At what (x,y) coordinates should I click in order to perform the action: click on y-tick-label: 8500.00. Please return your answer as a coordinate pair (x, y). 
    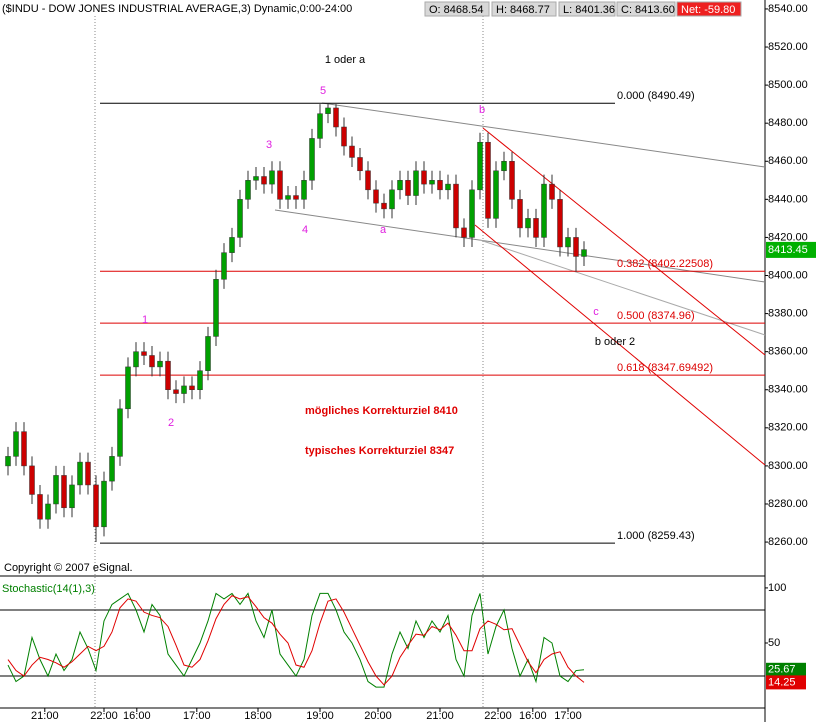
    Looking at the image, I should click on (788, 85).